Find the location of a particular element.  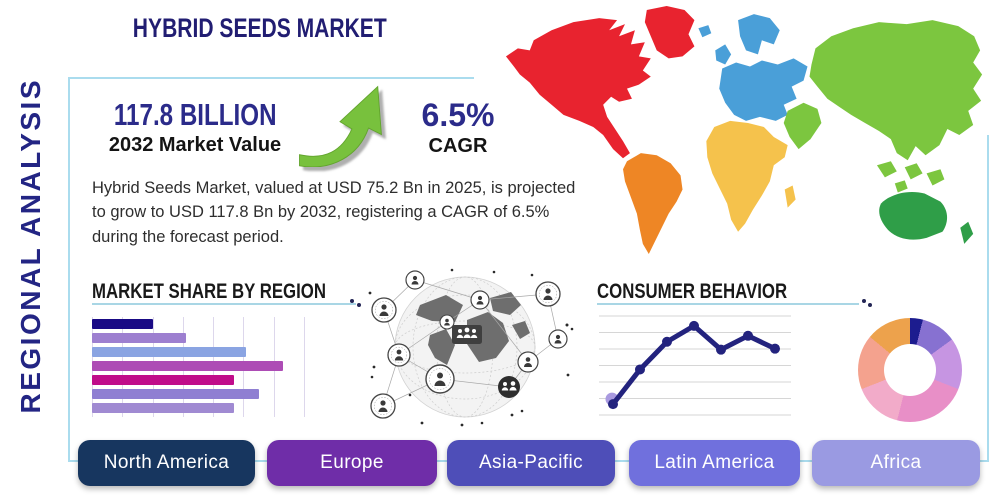

side-label-regional-analysis: REGIONAL ANALYSIS is located at coordinates (31, 246).